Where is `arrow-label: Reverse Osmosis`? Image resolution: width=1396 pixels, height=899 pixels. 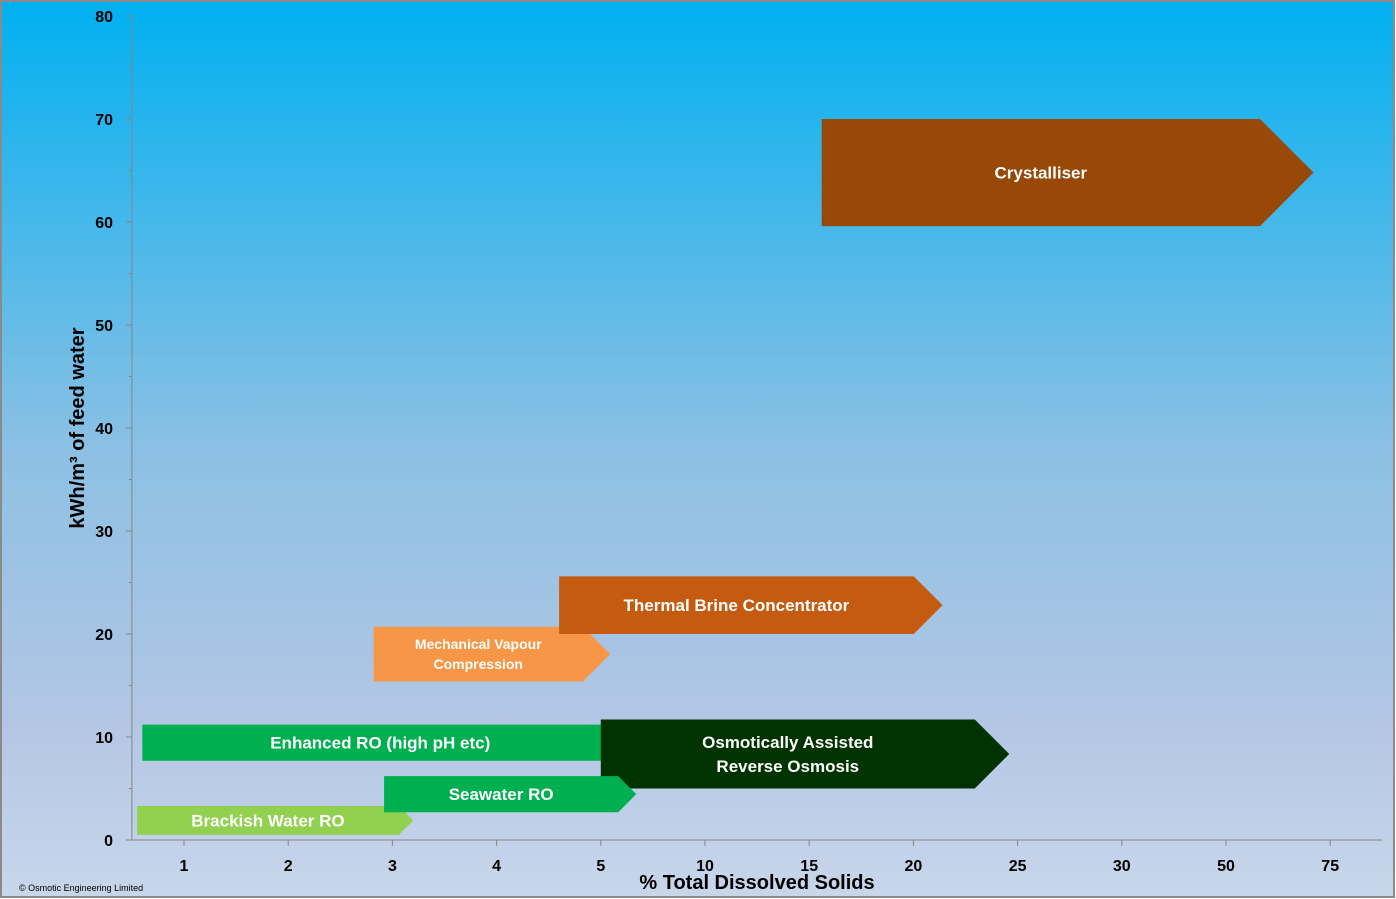
arrow-label: Reverse Osmosis is located at coordinates (787, 766).